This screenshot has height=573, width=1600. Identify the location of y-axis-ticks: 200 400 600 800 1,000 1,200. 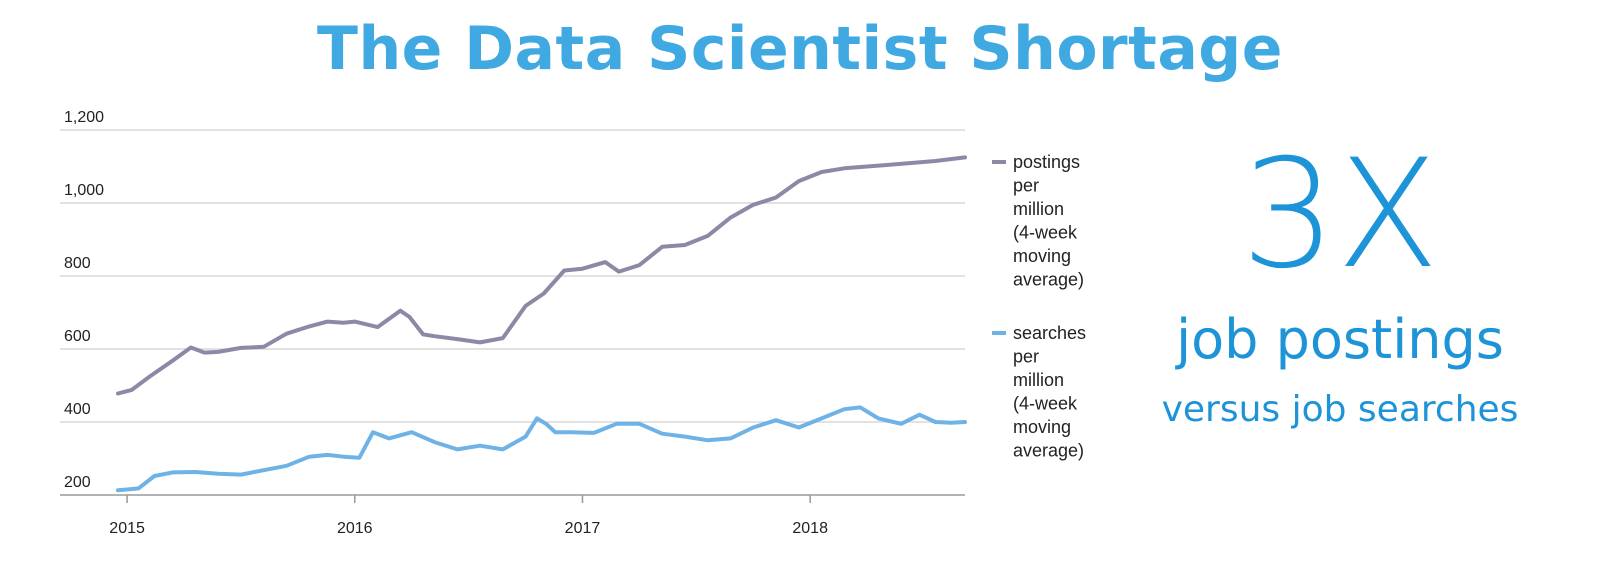
(84, 300).